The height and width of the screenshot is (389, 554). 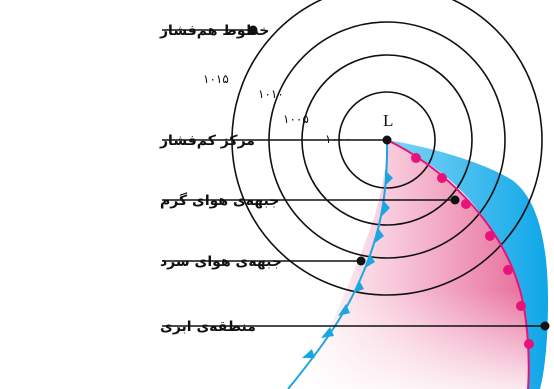 I want to click on callout-dot-isobars, so click(x=253, y=30).